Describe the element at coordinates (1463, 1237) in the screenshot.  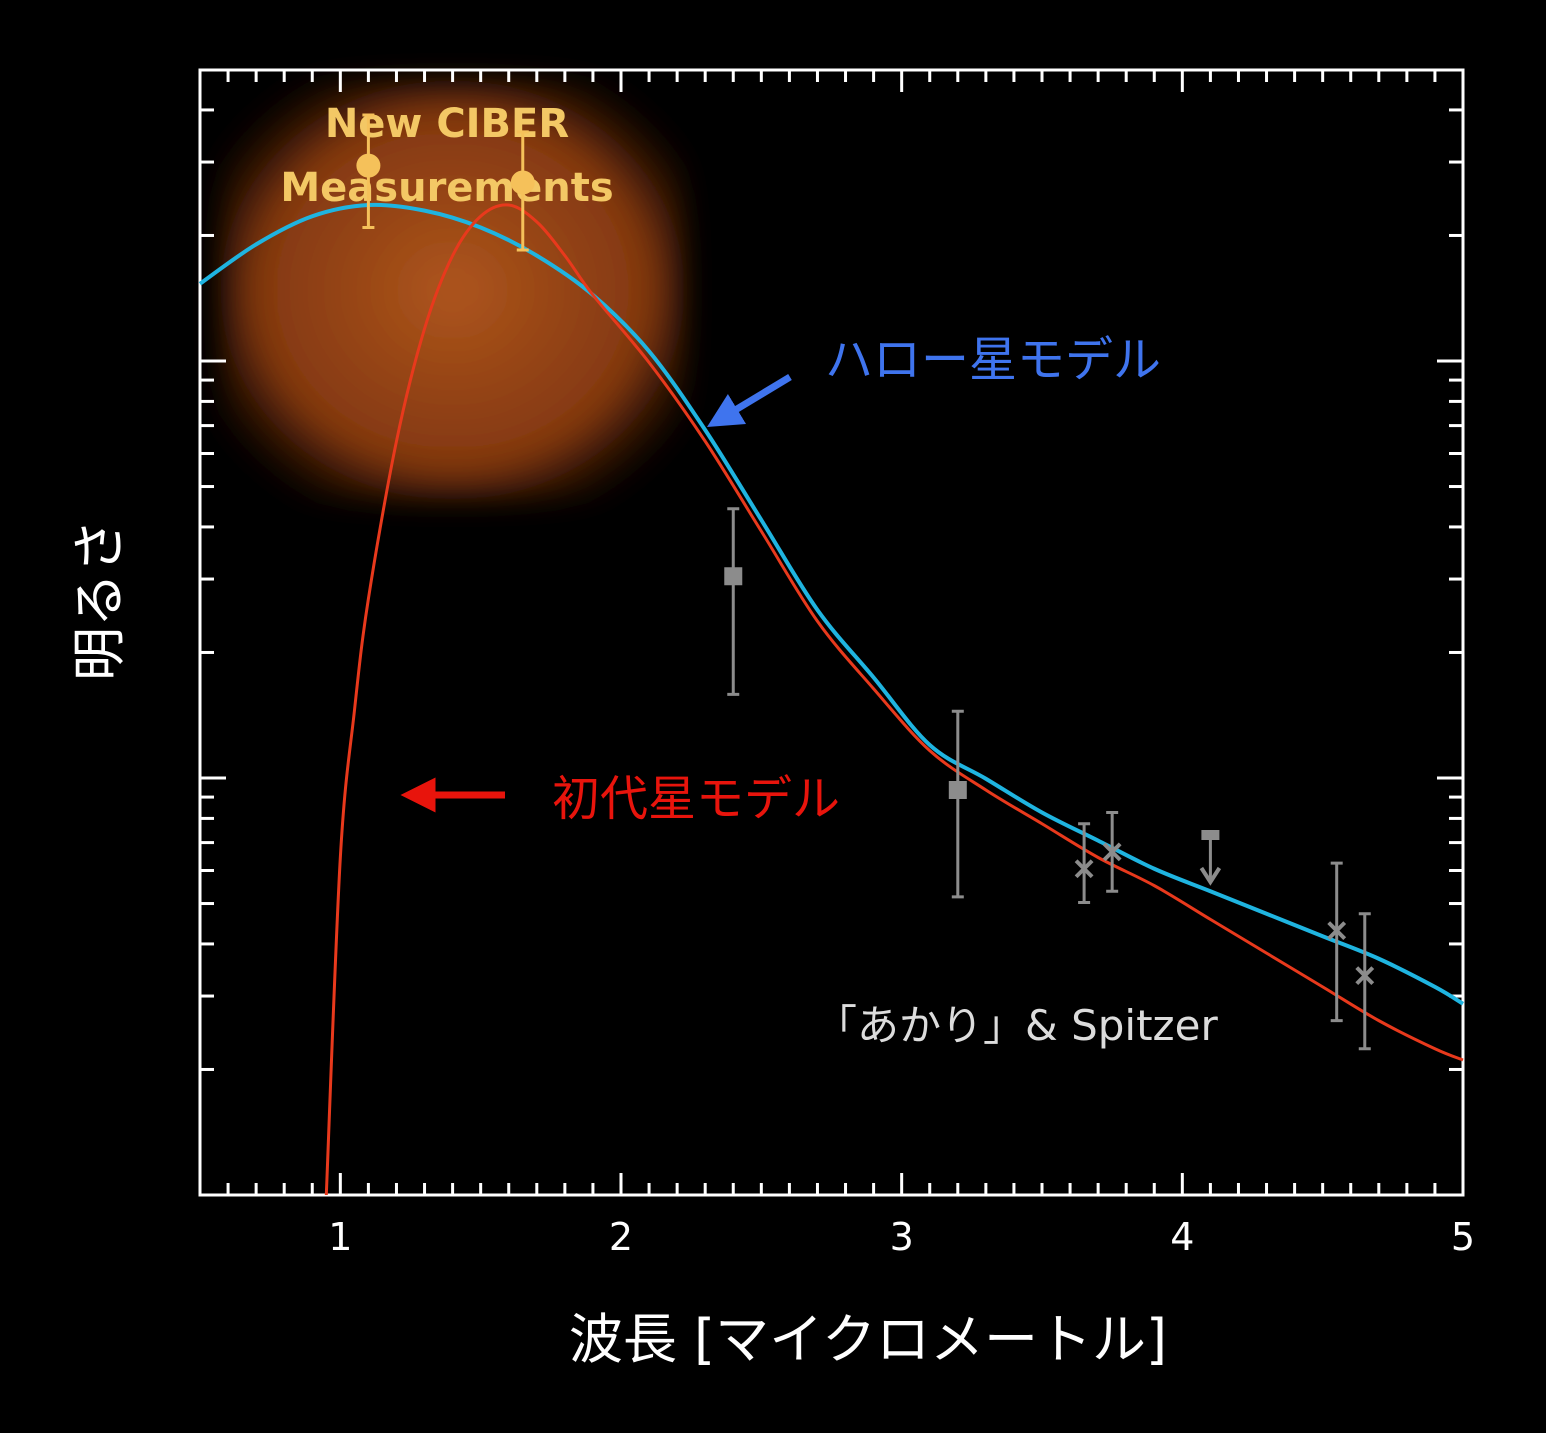
I see `x-tick-label: 5` at that location.